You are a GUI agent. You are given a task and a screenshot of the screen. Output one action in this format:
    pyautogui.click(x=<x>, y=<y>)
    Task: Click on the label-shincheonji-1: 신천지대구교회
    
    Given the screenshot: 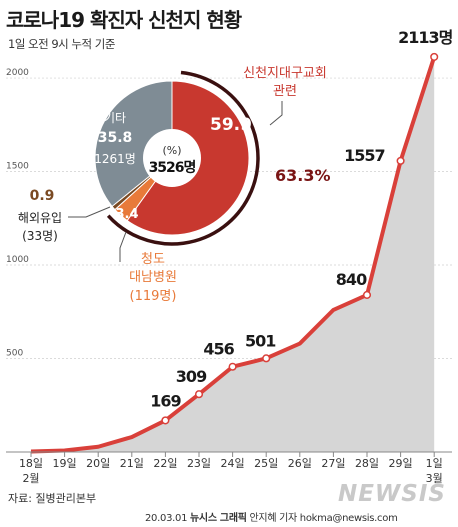 What is the action you would take?
    pyautogui.click(x=285, y=73)
    